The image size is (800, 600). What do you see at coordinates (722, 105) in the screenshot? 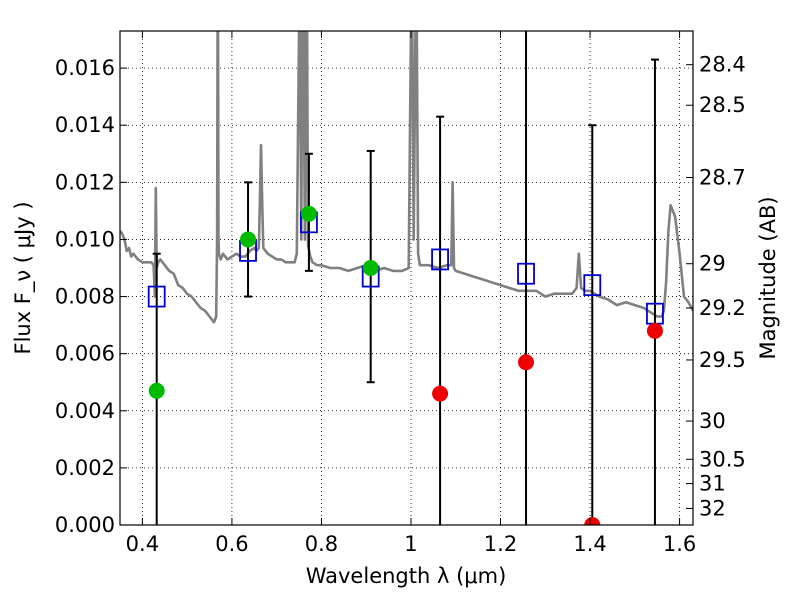
I see `right-tick-label: 28.5` at bounding box center [722, 105].